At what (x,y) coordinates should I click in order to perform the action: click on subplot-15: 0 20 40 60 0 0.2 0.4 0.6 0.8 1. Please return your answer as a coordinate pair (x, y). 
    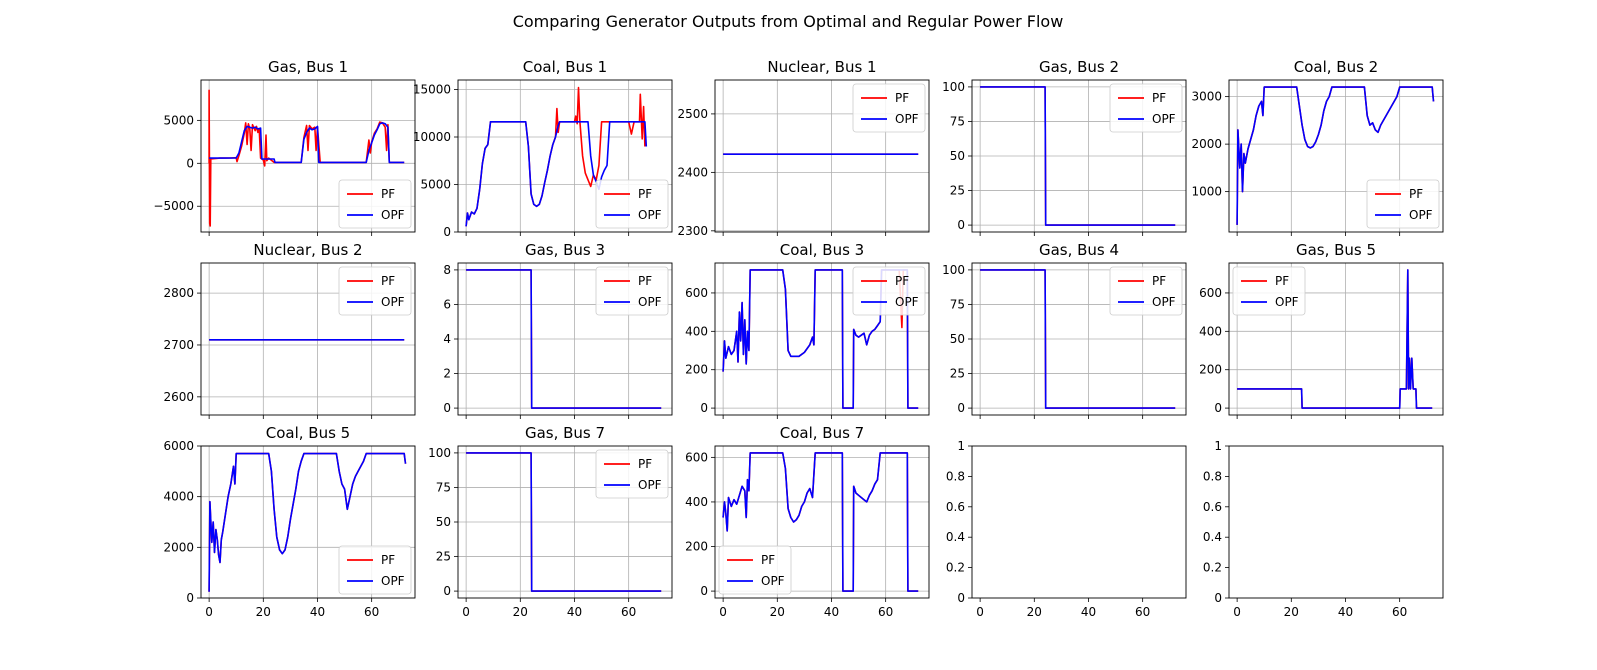
    Looking at the image, I should click on (1323, 529).